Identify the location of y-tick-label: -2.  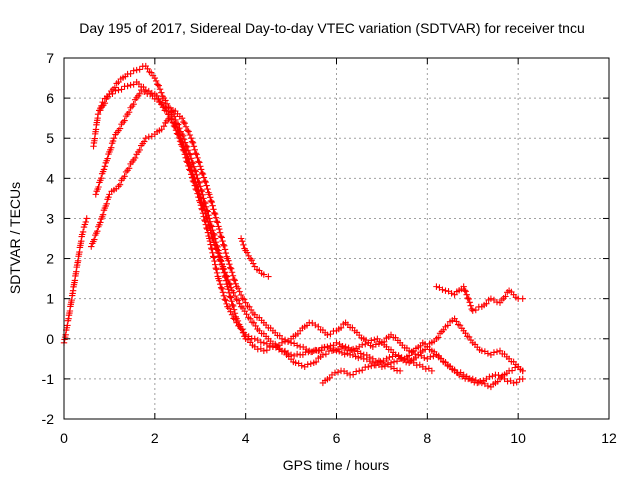
(48, 419).